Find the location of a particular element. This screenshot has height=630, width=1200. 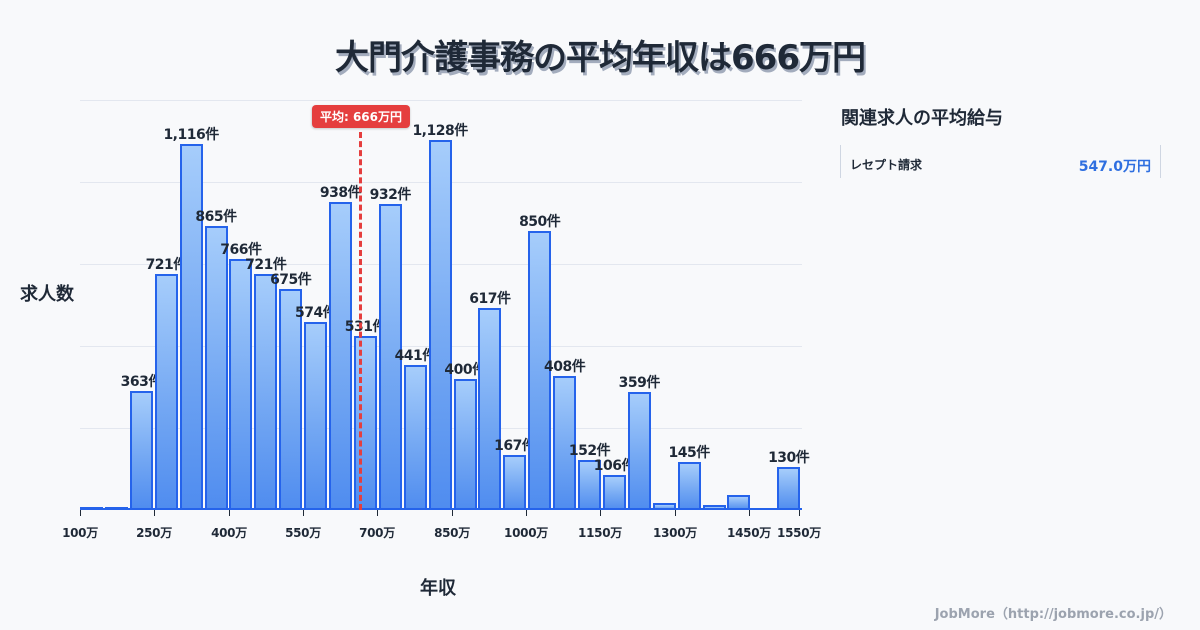

y-axis-label: 求人数 is located at coordinates (47, 294).